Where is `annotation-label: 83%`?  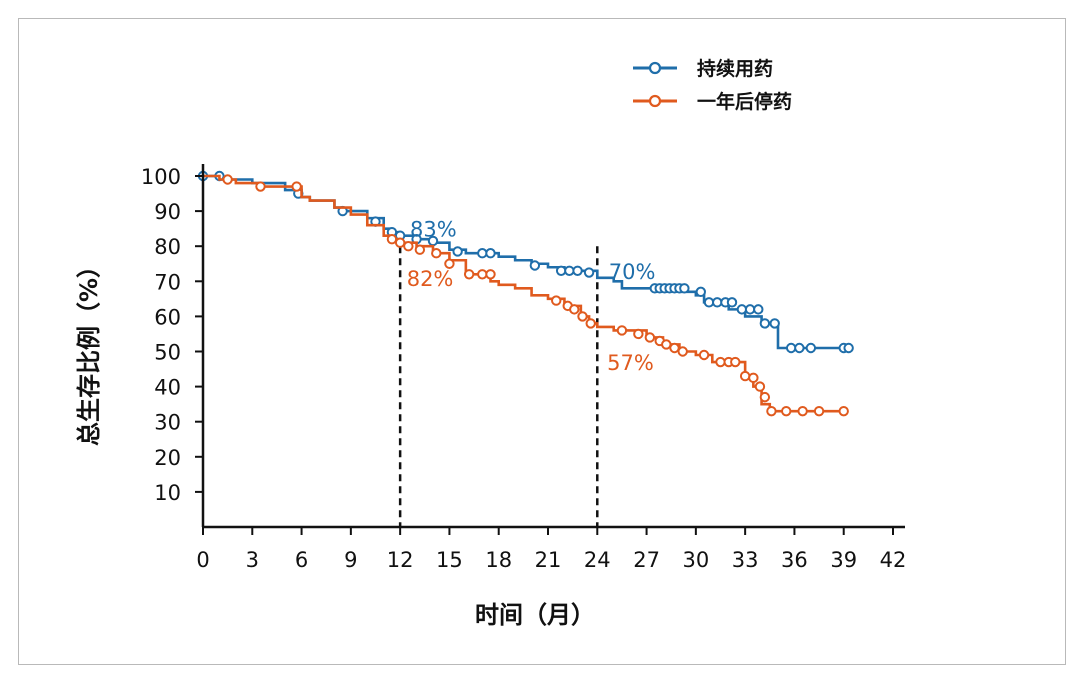 annotation-label: 83% is located at coordinates (433, 230).